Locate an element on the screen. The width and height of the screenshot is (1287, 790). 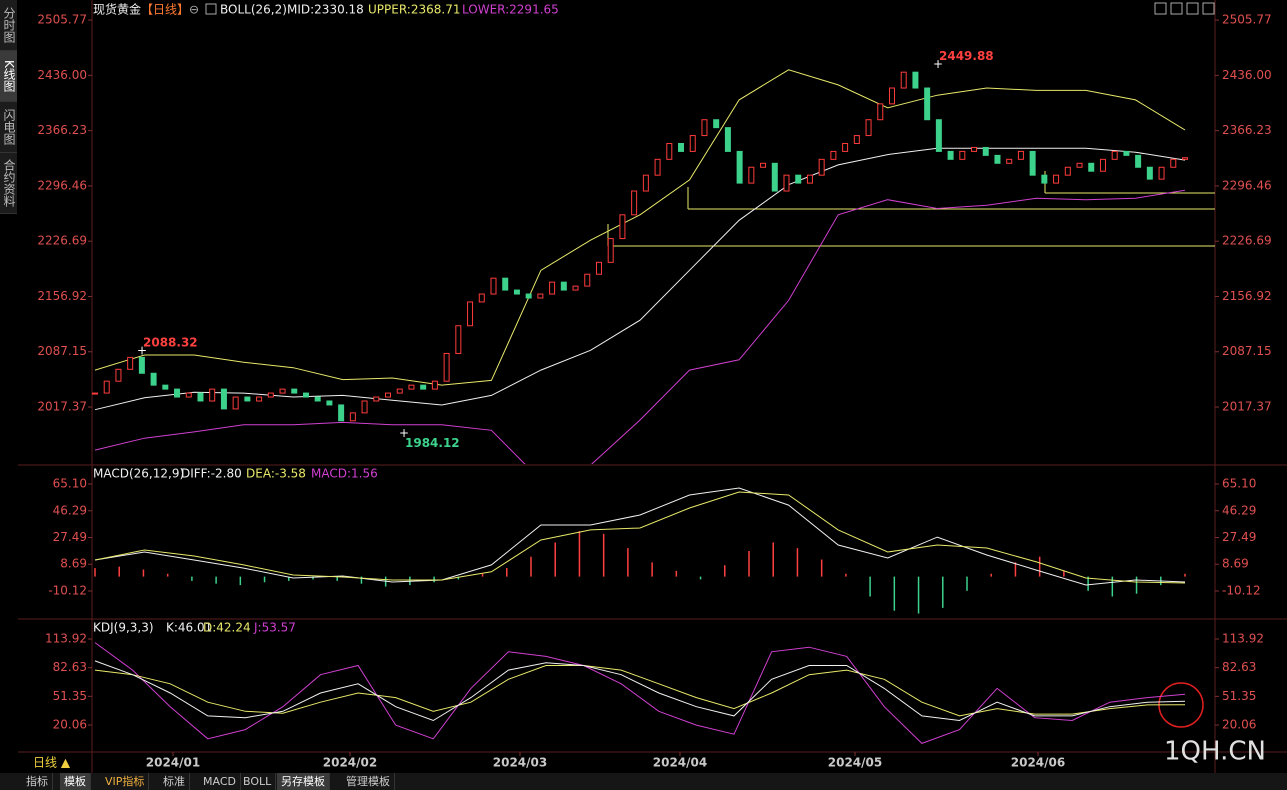
bottom-tab: 指标 is located at coordinates (37, 781).